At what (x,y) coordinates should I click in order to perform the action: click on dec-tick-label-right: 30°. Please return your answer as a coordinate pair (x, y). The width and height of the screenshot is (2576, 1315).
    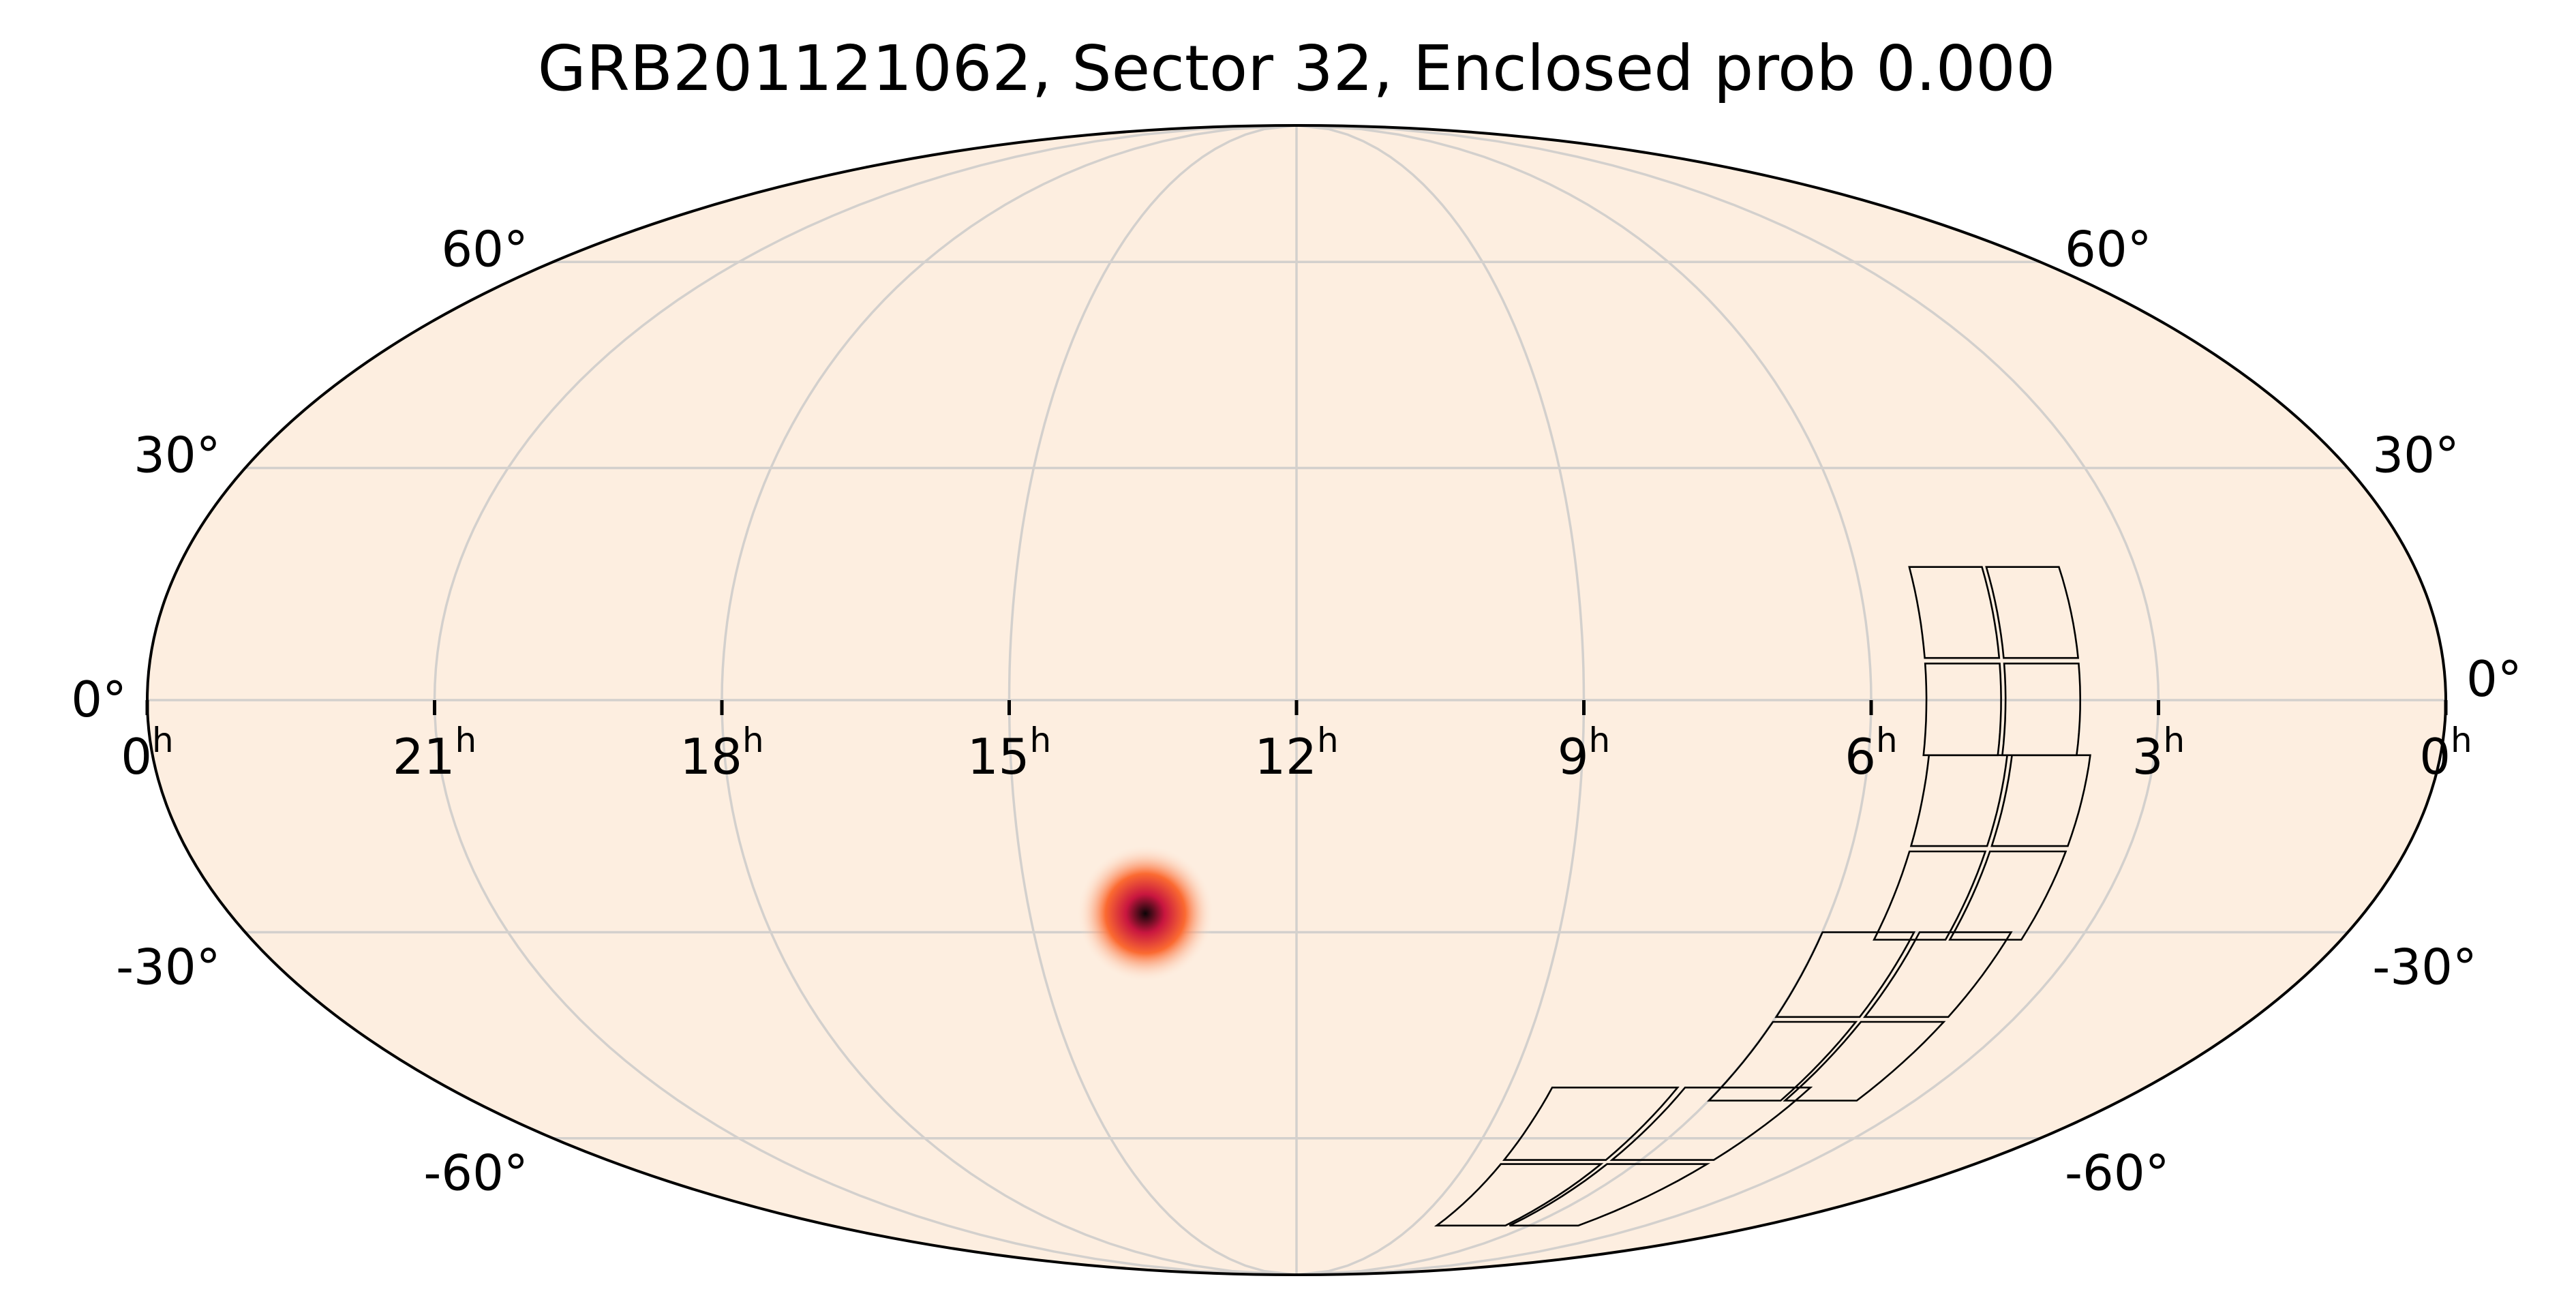
    Looking at the image, I should click on (2416, 454).